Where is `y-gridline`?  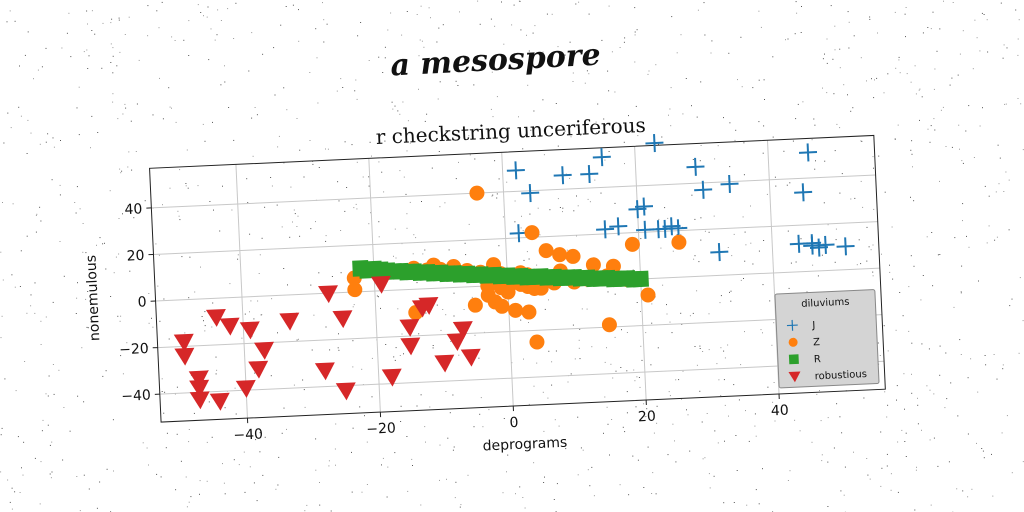
y-gridline is located at coordinates (519, 331).